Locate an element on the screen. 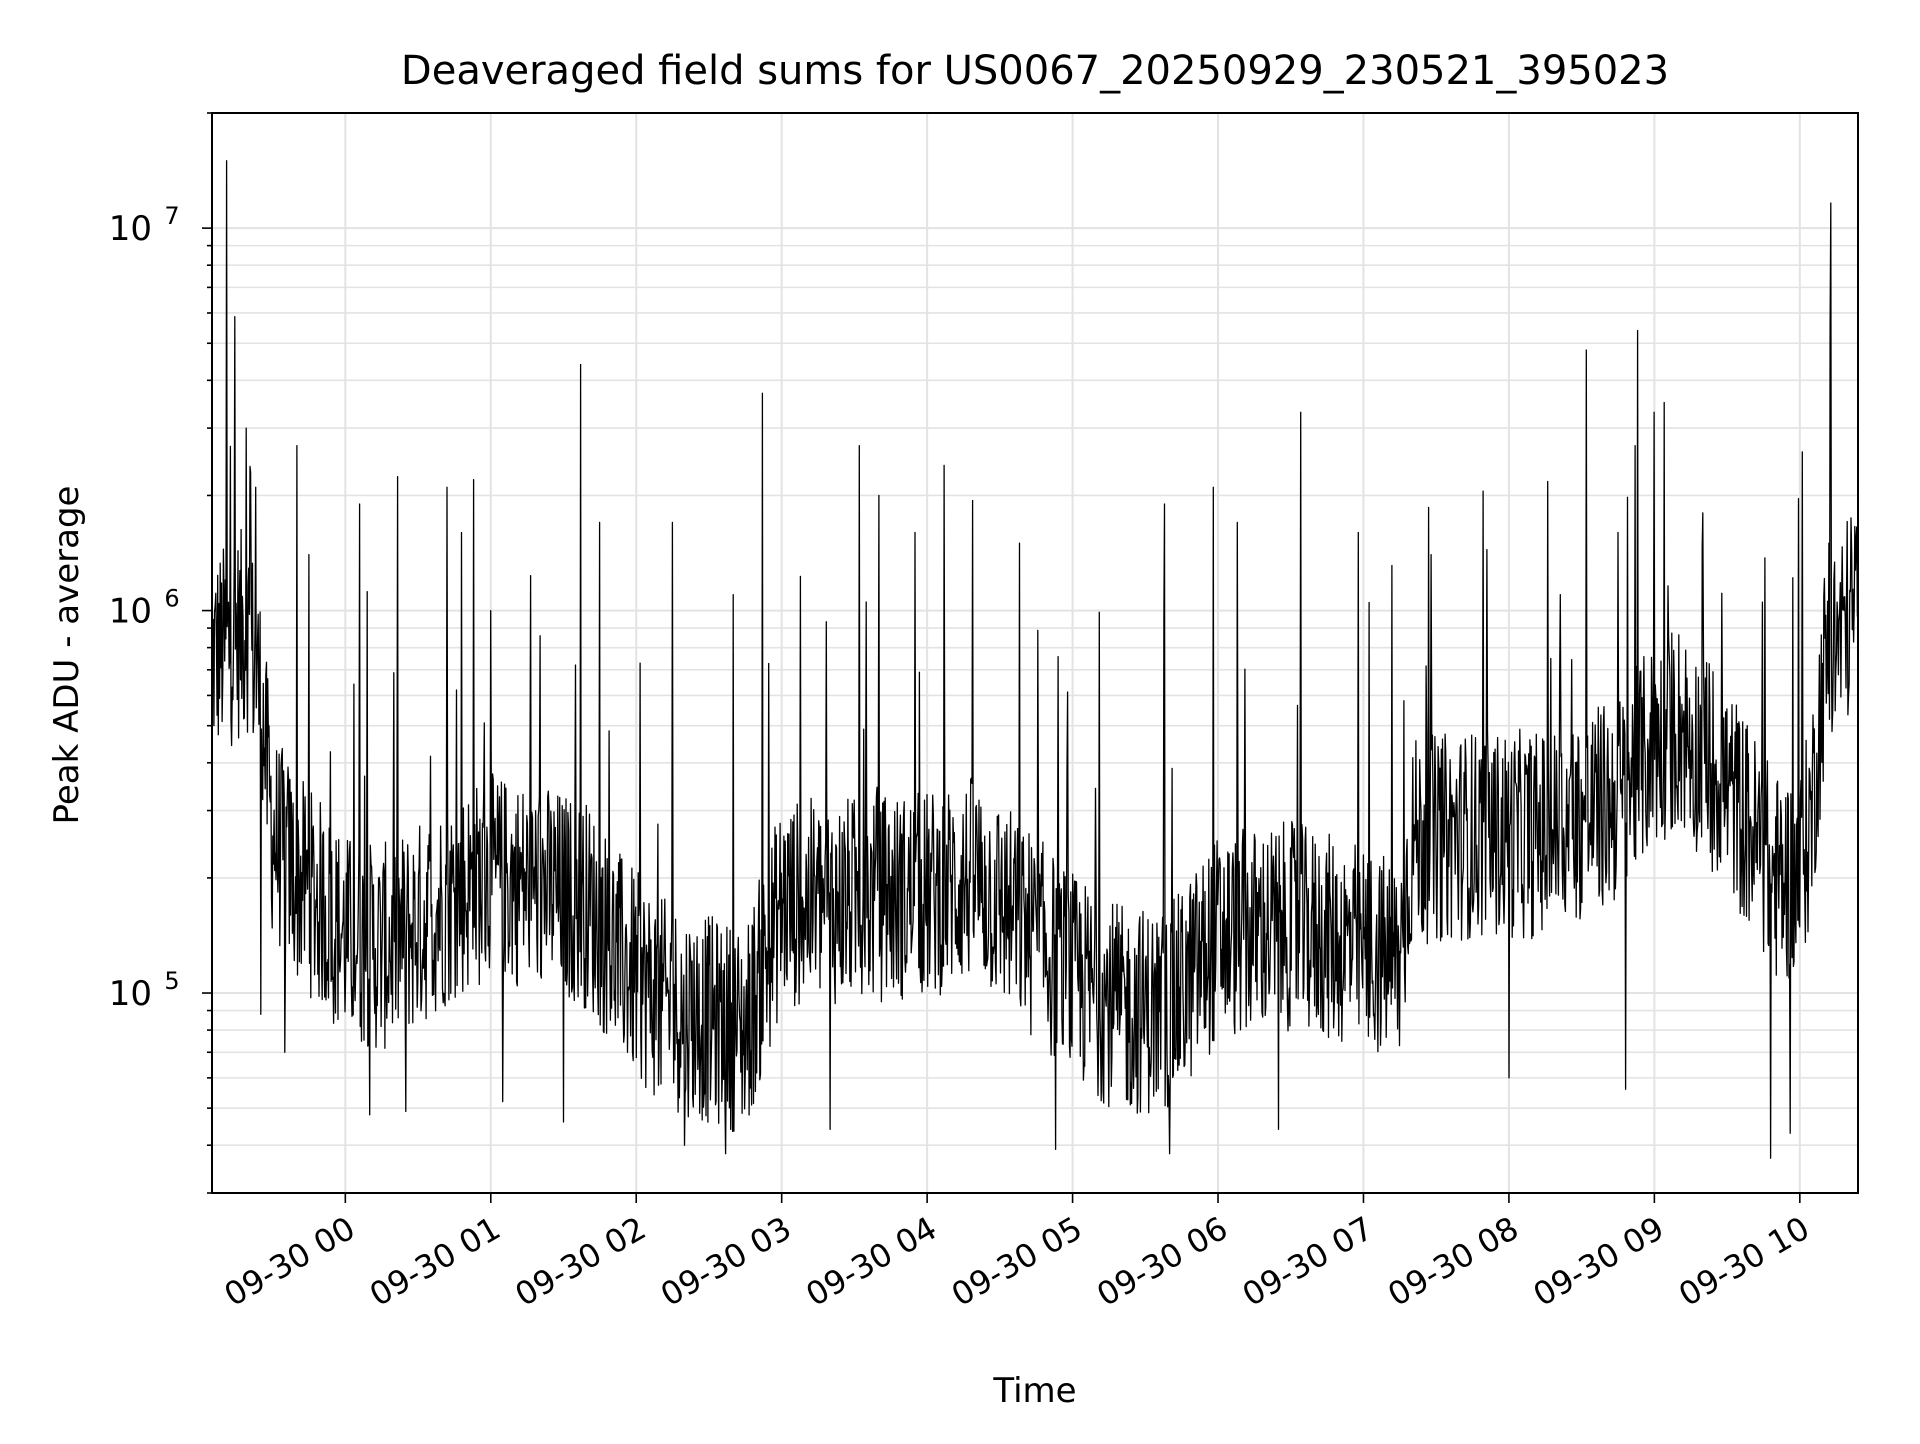 The image size is (1920, 1444). x-tick-label: 09-30 00 is located at coordinates (290, 1261).